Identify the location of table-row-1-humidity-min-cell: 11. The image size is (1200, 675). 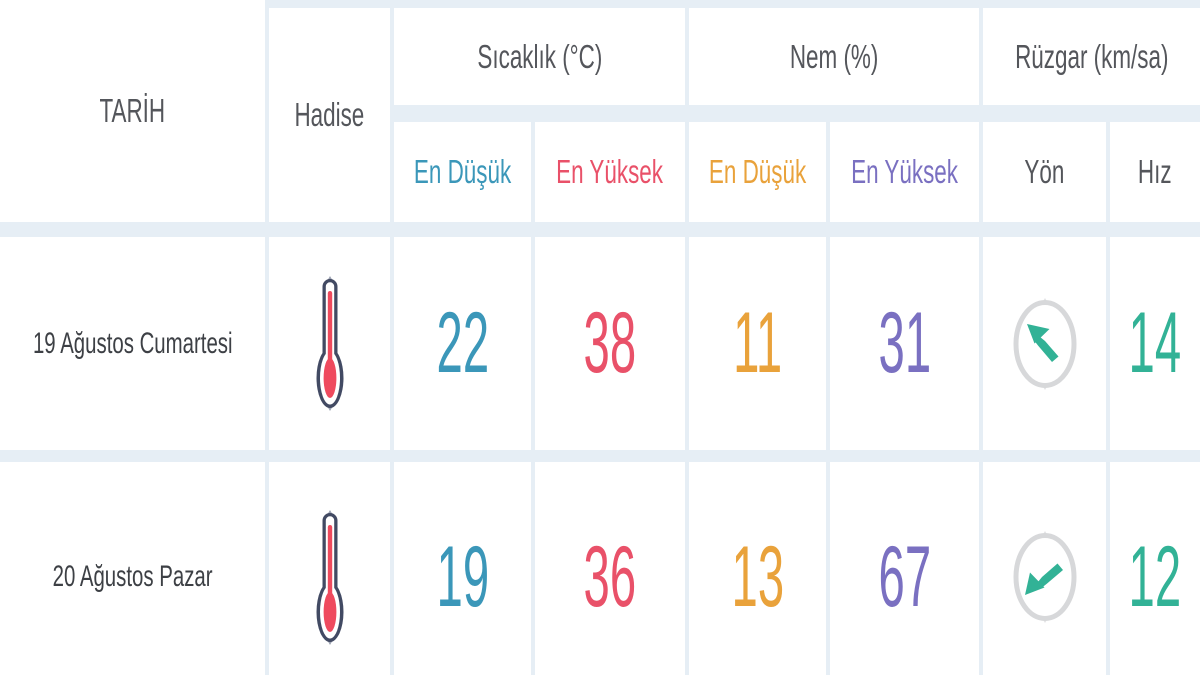
(757, 343).